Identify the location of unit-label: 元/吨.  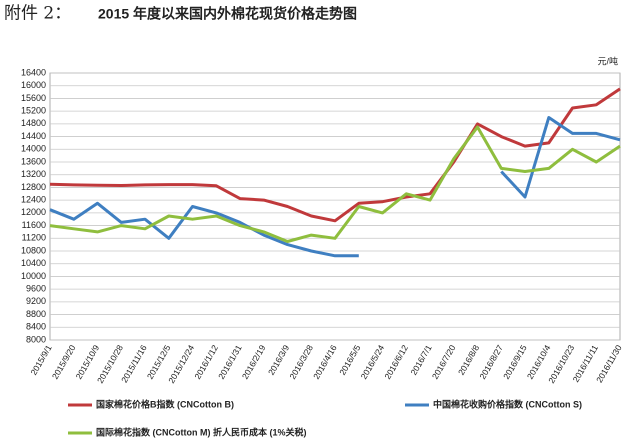
(607, 60).